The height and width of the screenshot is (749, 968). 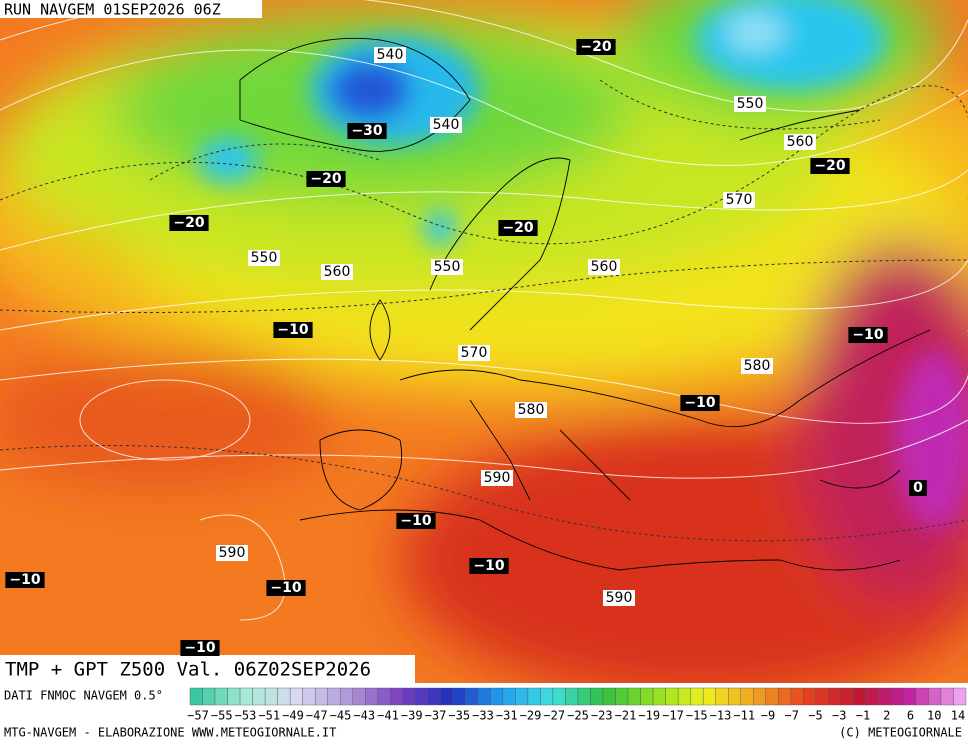 What do you see at coordinates (815, 716) in the screenshot?
I see `colorbar-label: −5` at bounding box center [815, 716].